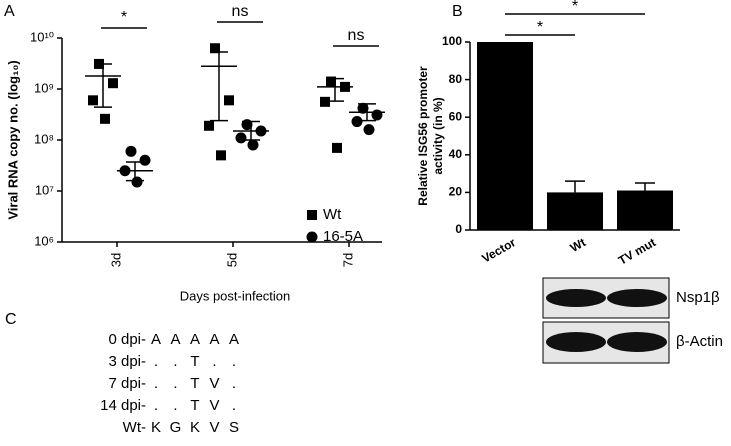 Image resolution: width=731 pixels, height=446 pixels. I want to click on panel-label: A, so click(9, 11).